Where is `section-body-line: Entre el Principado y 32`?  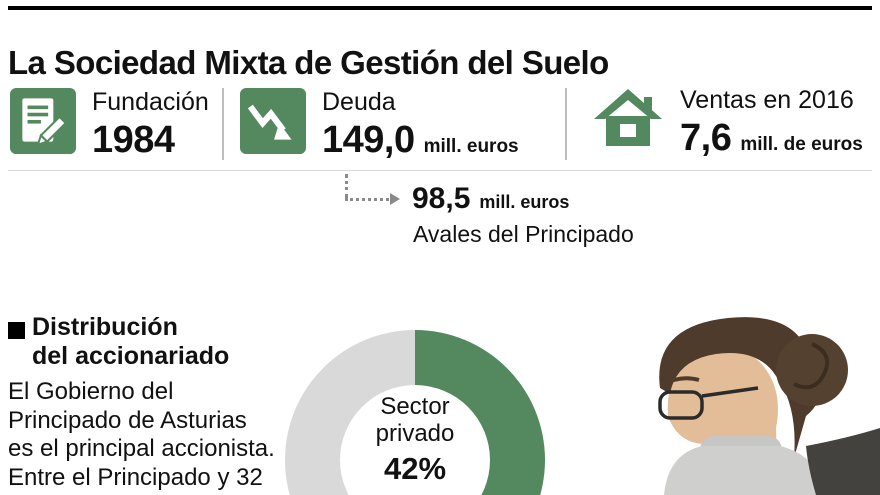
section-body-line: Entre el Principado y 32 is located at coordinates (135, 477).